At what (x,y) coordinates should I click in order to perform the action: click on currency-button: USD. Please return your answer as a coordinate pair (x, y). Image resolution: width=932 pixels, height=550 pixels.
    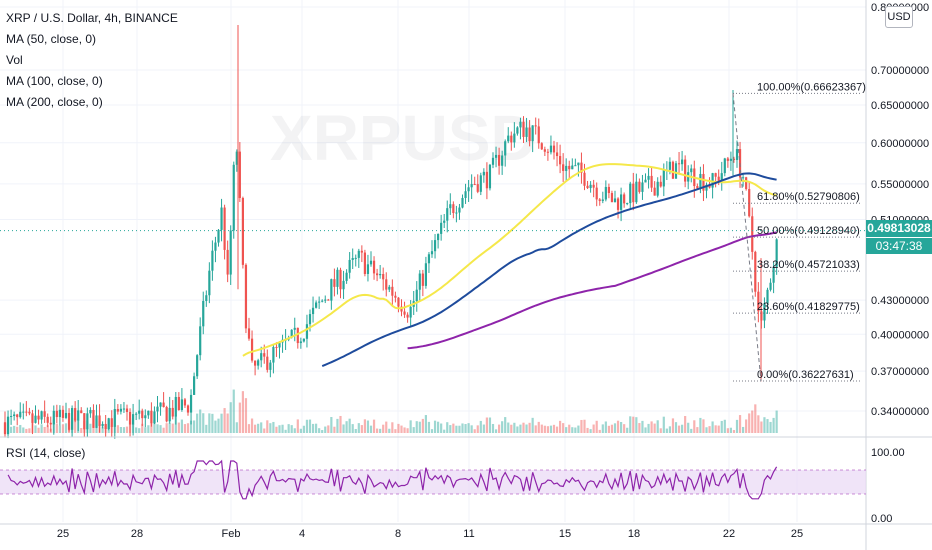
    Looking at the image, I should click on (899, 17).